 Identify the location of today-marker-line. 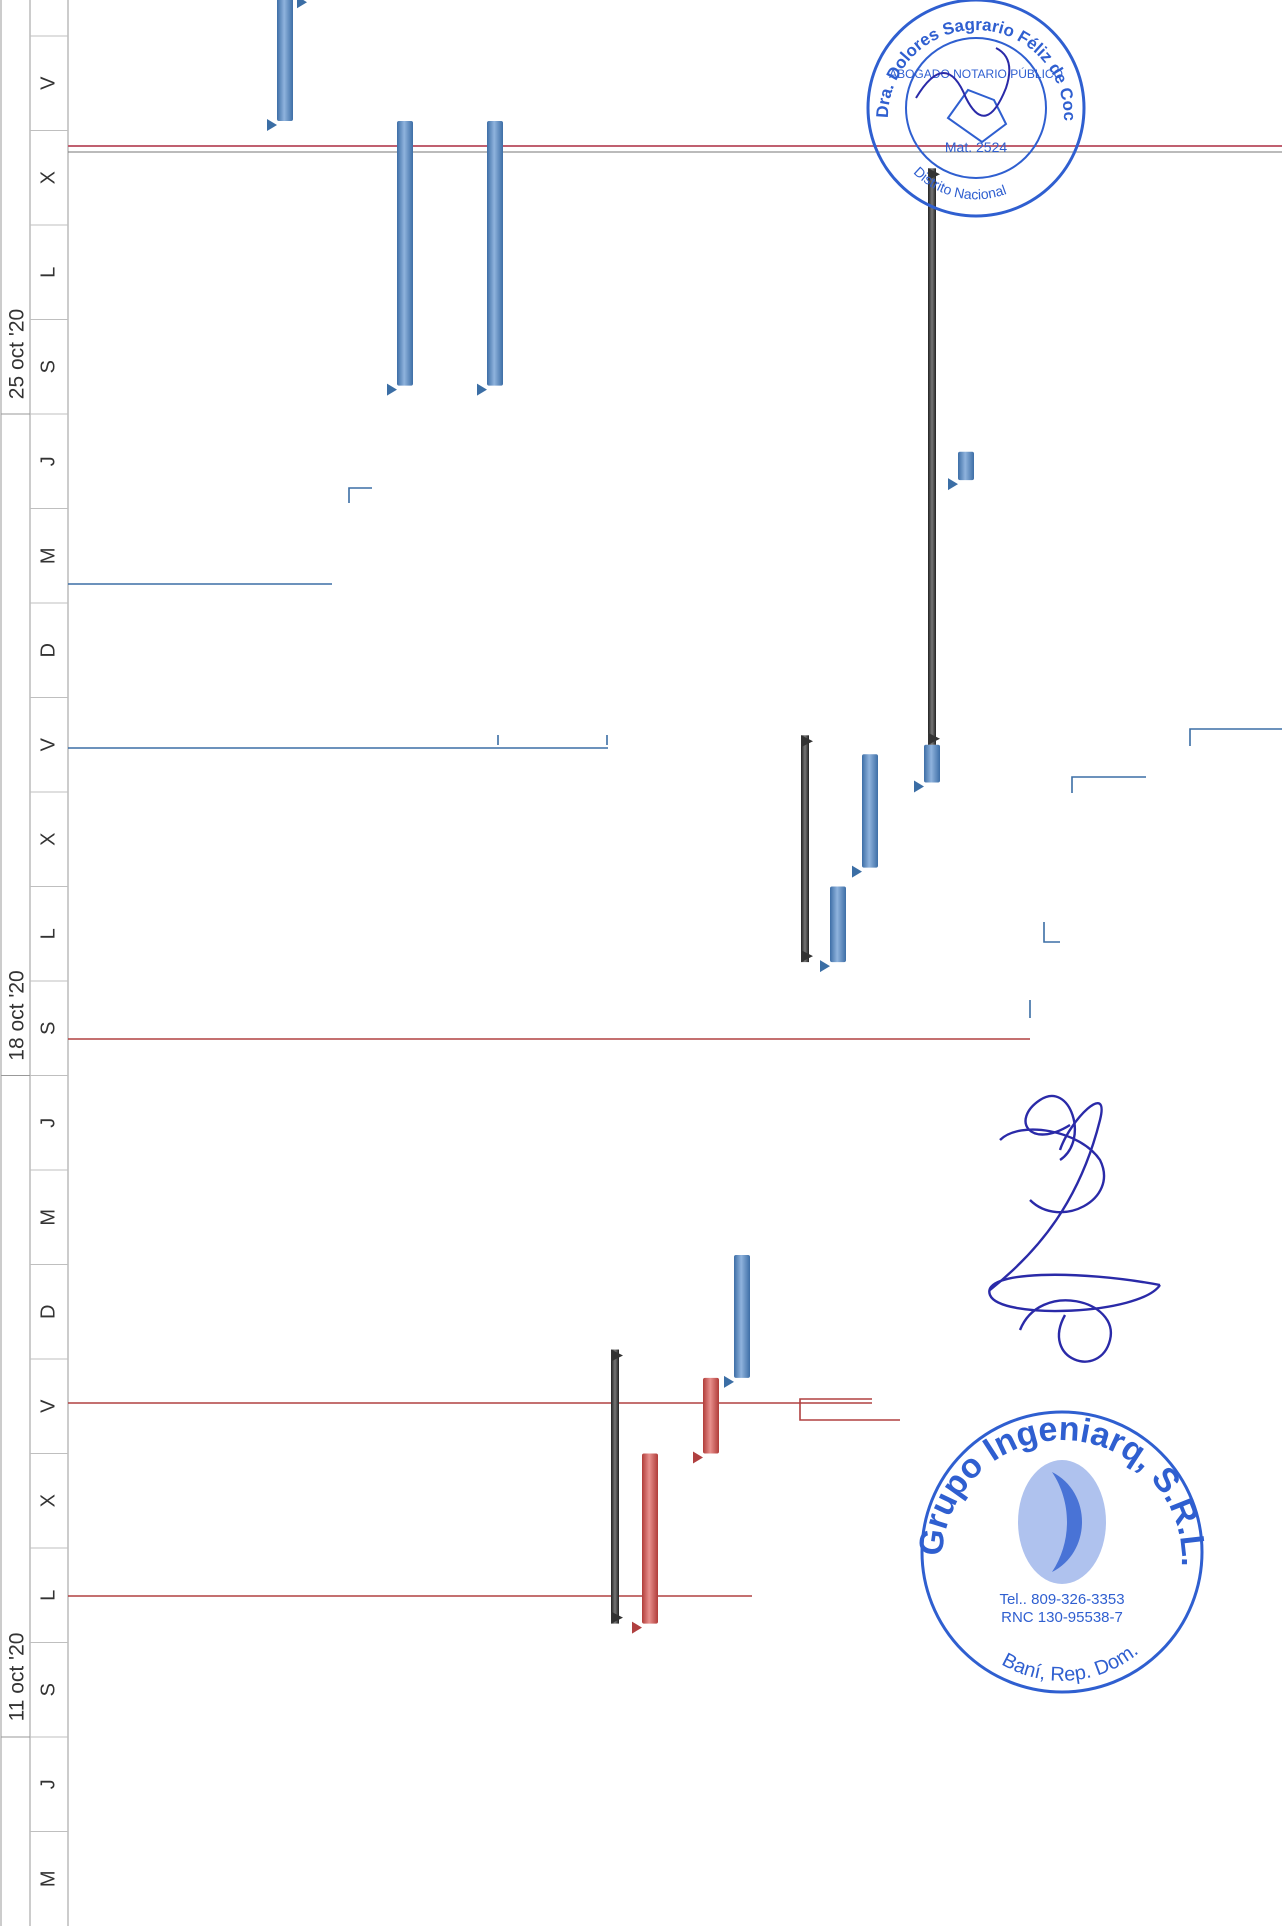
(675, 149).